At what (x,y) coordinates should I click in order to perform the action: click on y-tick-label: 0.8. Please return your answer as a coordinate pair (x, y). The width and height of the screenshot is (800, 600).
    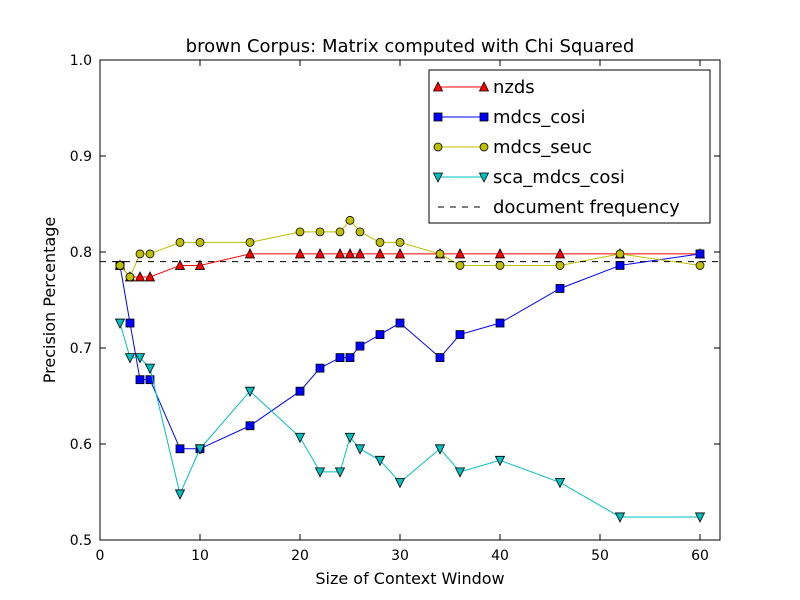
    Looking at the image, I should click on (81, 253).